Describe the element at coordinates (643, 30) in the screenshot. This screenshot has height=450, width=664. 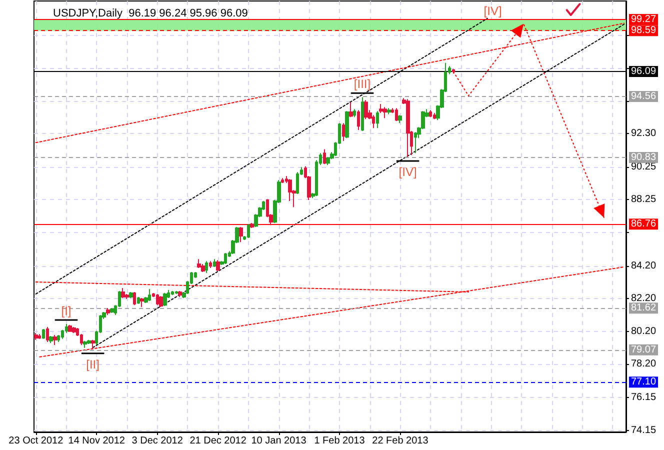
I see `ref-line-label: 98.59` at that location.